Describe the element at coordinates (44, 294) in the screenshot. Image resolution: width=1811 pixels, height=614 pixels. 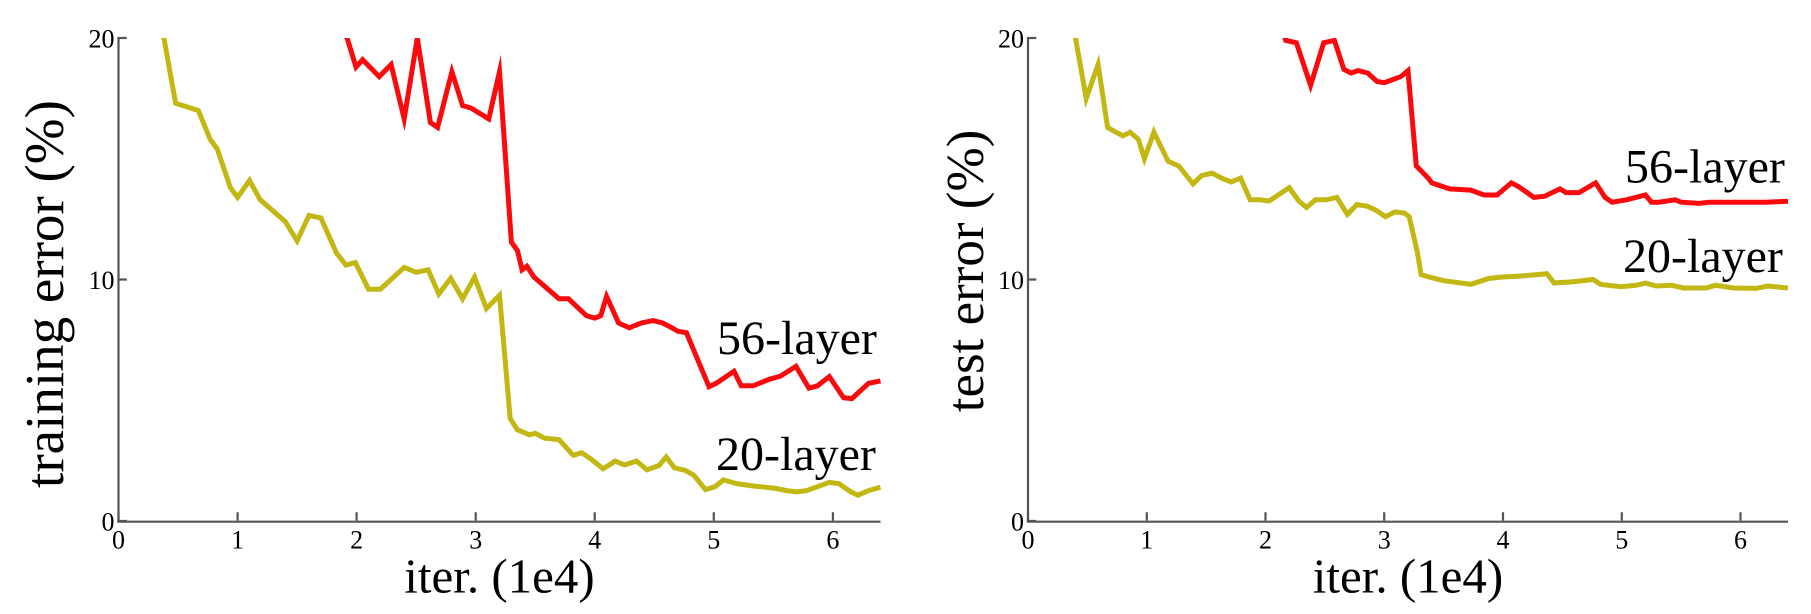
I see `svg-text: training error (%)` at that location.